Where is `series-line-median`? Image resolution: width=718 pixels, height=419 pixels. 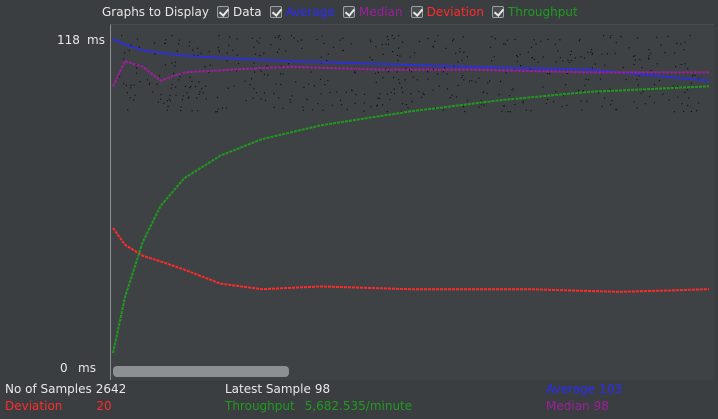 series-line-median is located at coordinates (410, 73).